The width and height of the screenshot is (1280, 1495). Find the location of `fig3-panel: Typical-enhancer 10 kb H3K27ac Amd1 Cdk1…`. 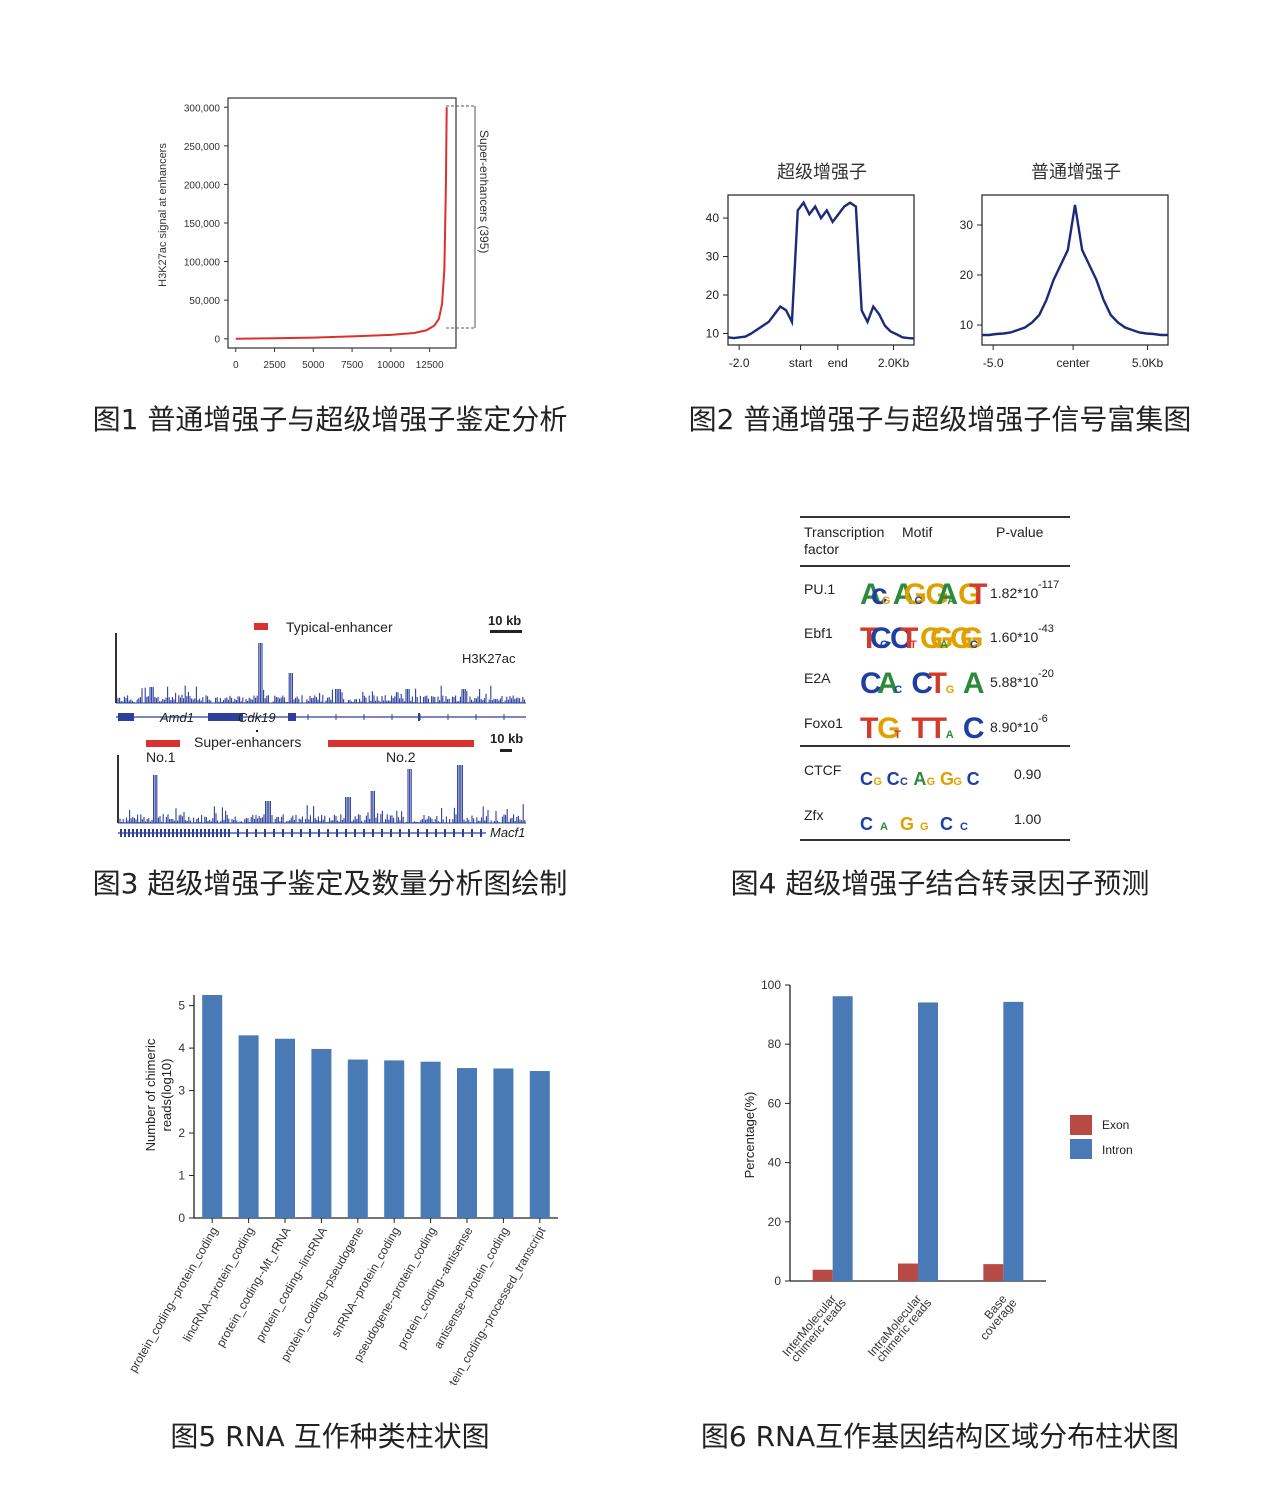

fig3-panel: Typical-enhancer 10 kb H3K27ac Amd1 Cdk1… is located at coordinates (338, 727).